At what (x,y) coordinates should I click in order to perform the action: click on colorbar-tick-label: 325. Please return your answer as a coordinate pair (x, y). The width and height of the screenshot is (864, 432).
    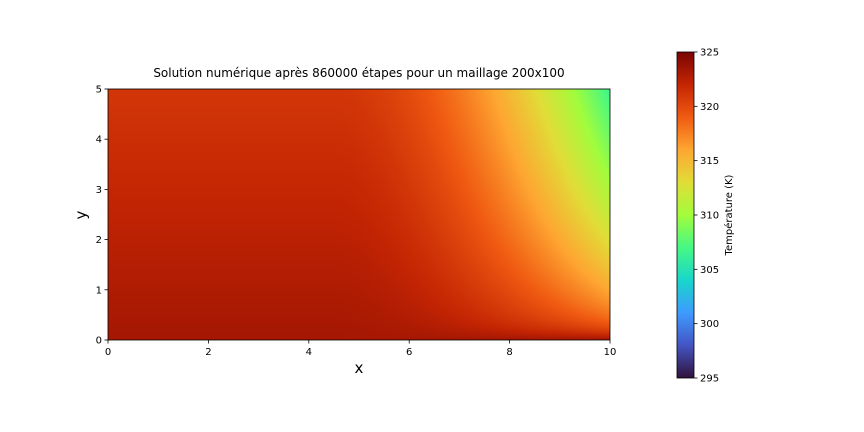
    Looking at the image, I should click on (709, 53).